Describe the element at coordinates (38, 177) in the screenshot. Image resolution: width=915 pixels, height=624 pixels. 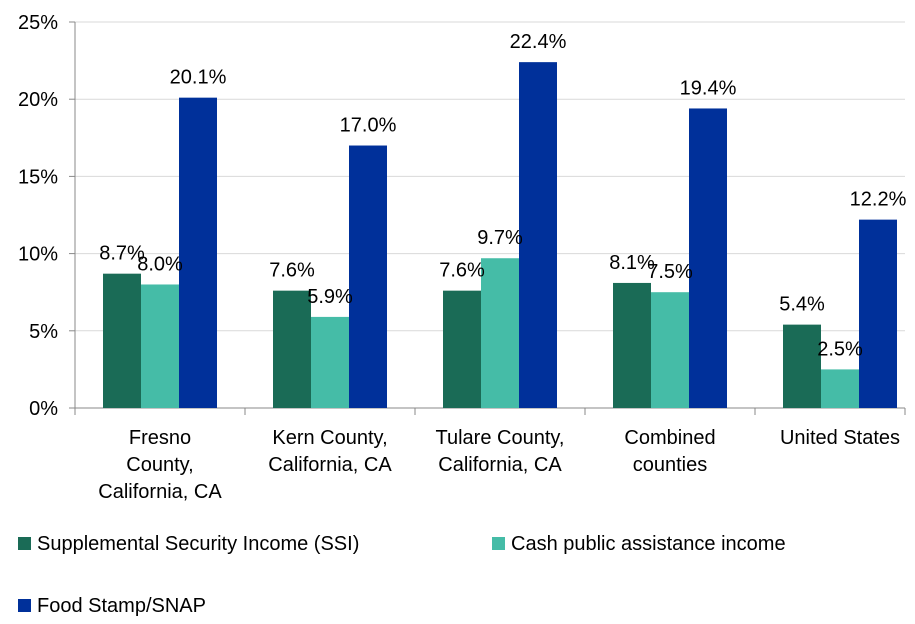
I see `y-tick-label: 15%` at that location.